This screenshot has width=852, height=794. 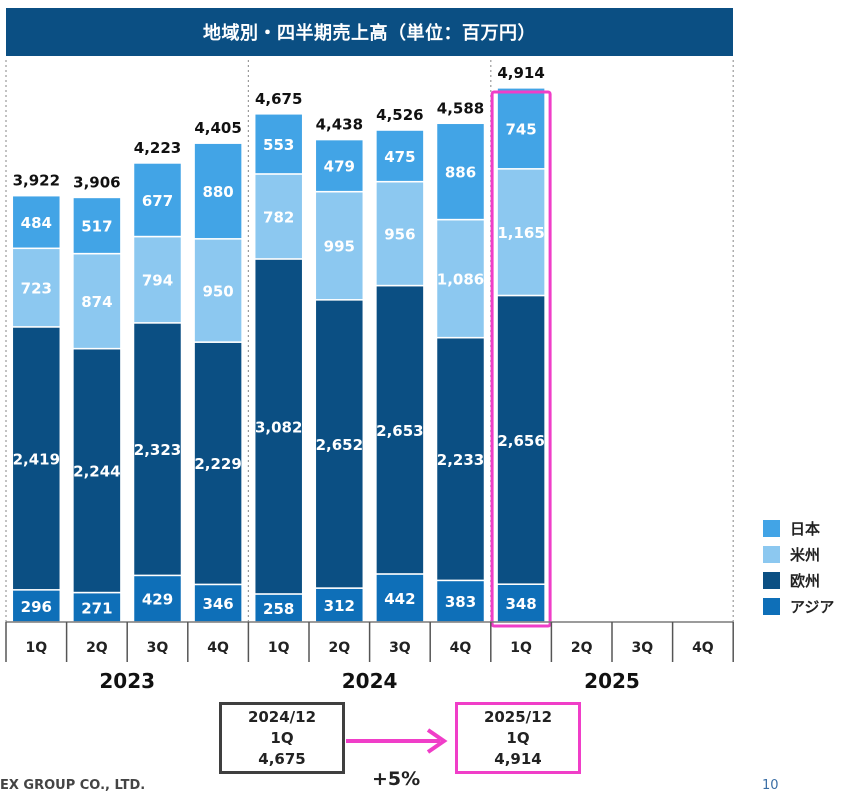 I want to click on chart-legend: 日本 米州 欧州 アジア, so click(x=798, y=567).